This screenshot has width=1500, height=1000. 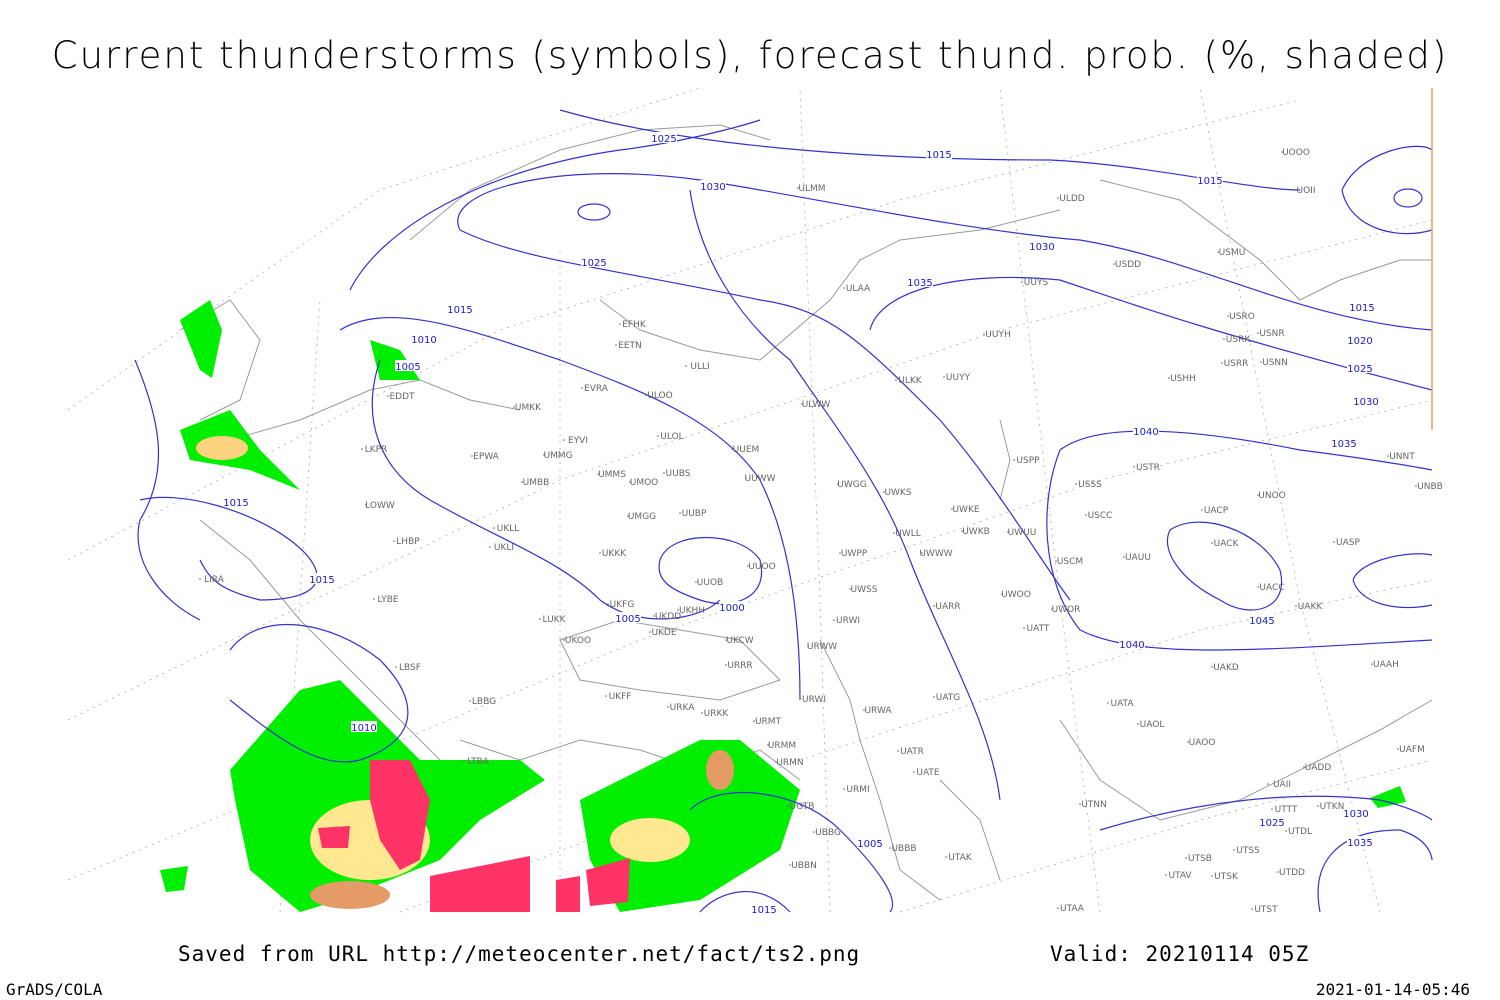 What do you see at coordinates (1386, 665) in the screenshot?
I see `station-label: UAAH` at bounding box center [1386, 665].